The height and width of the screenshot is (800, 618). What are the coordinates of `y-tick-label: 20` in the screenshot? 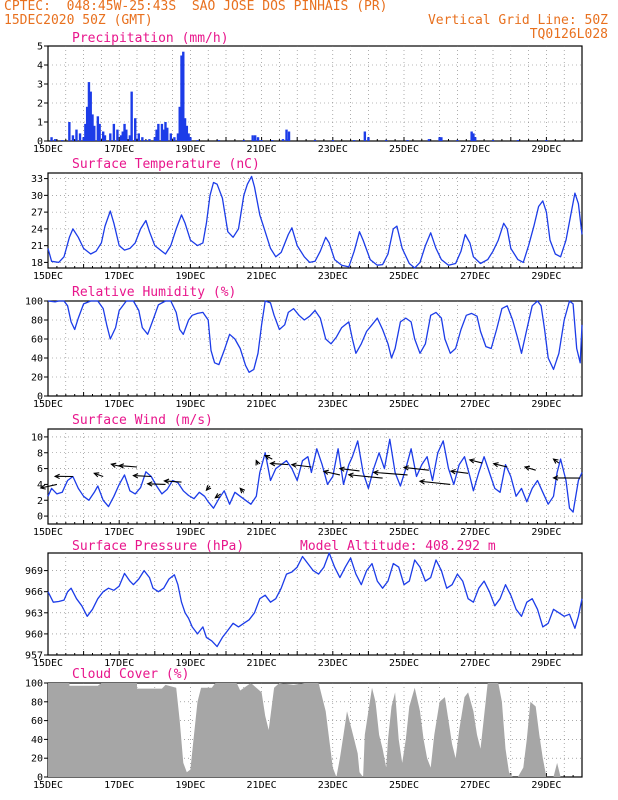 It's located at (37, 759).